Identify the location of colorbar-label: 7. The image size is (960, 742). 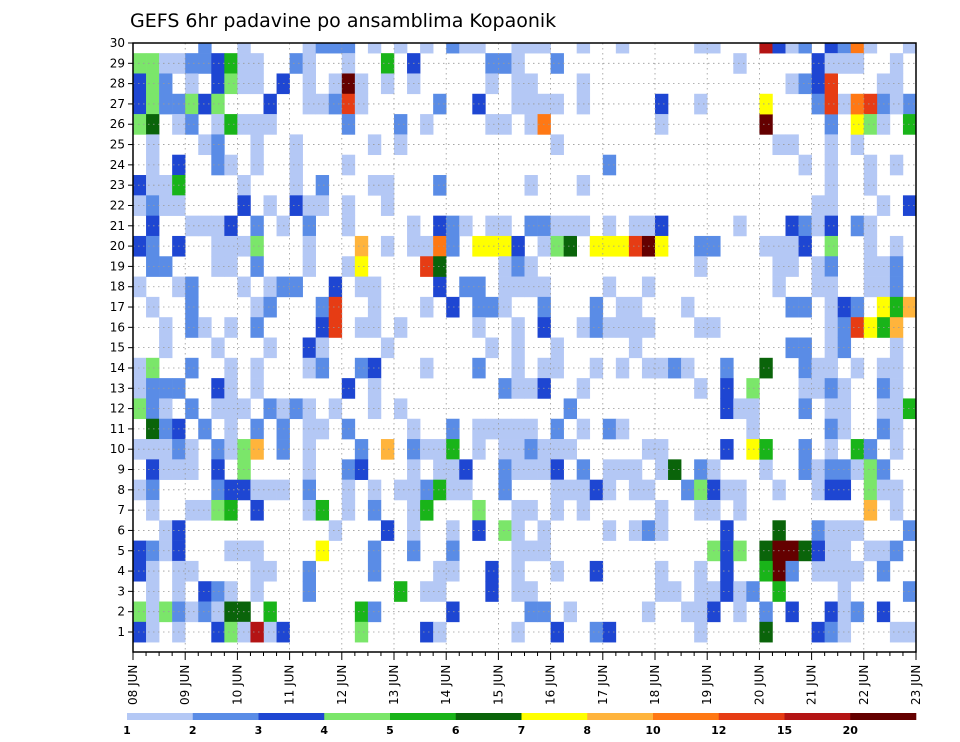
(522, 730).